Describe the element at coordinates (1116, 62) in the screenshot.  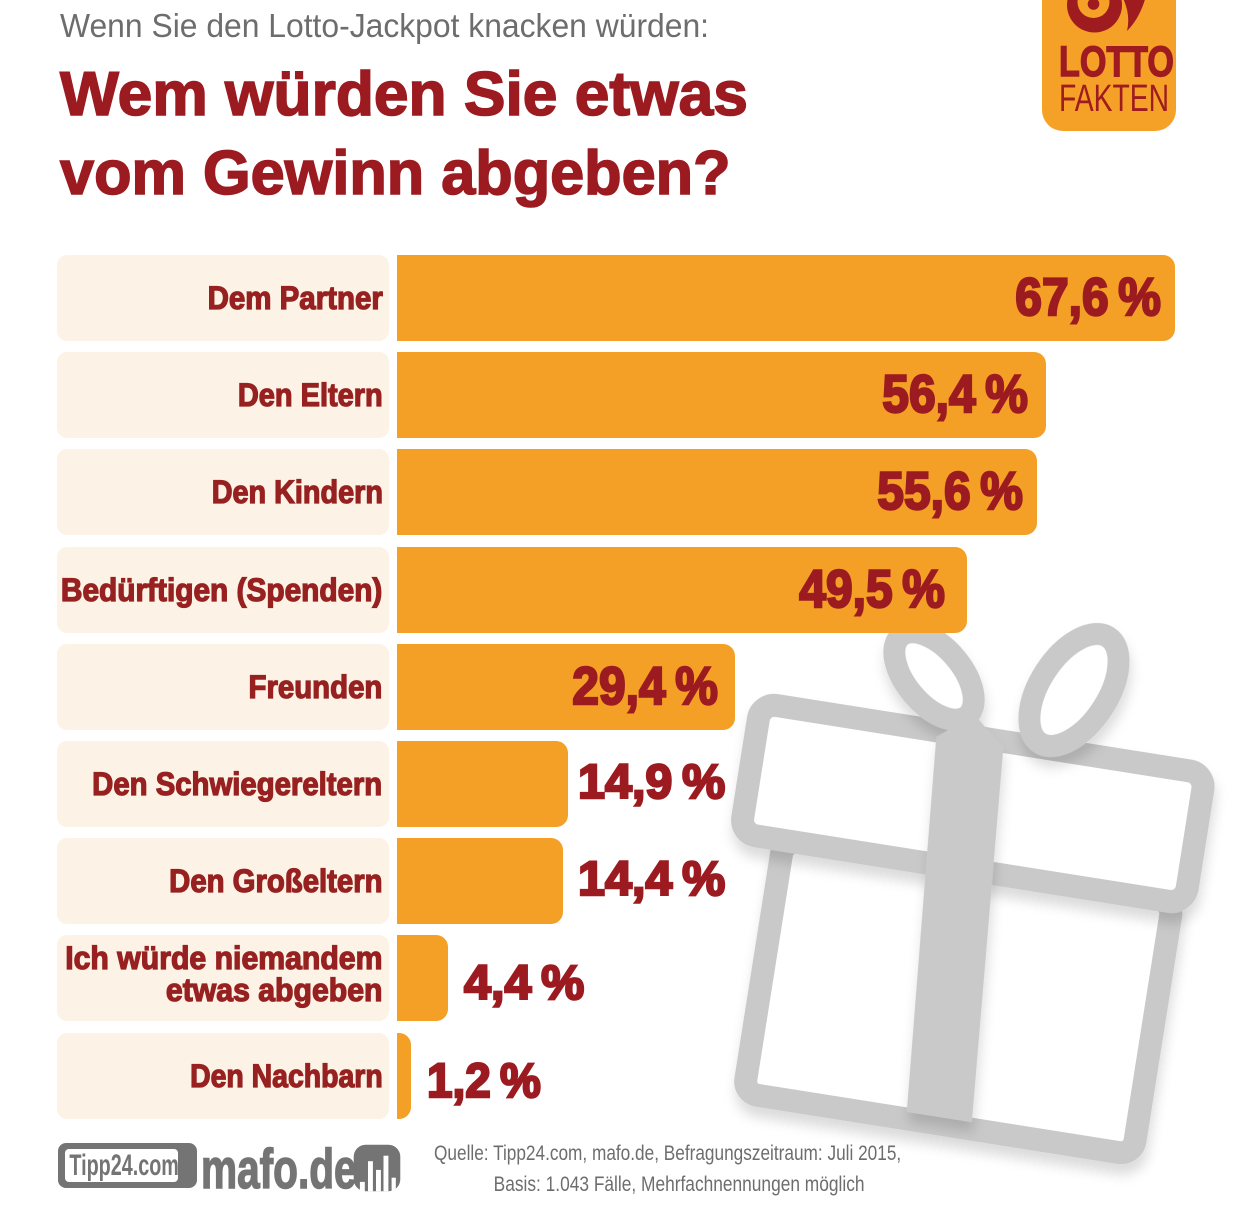
I see `svg-text: LOTTO` at that location.